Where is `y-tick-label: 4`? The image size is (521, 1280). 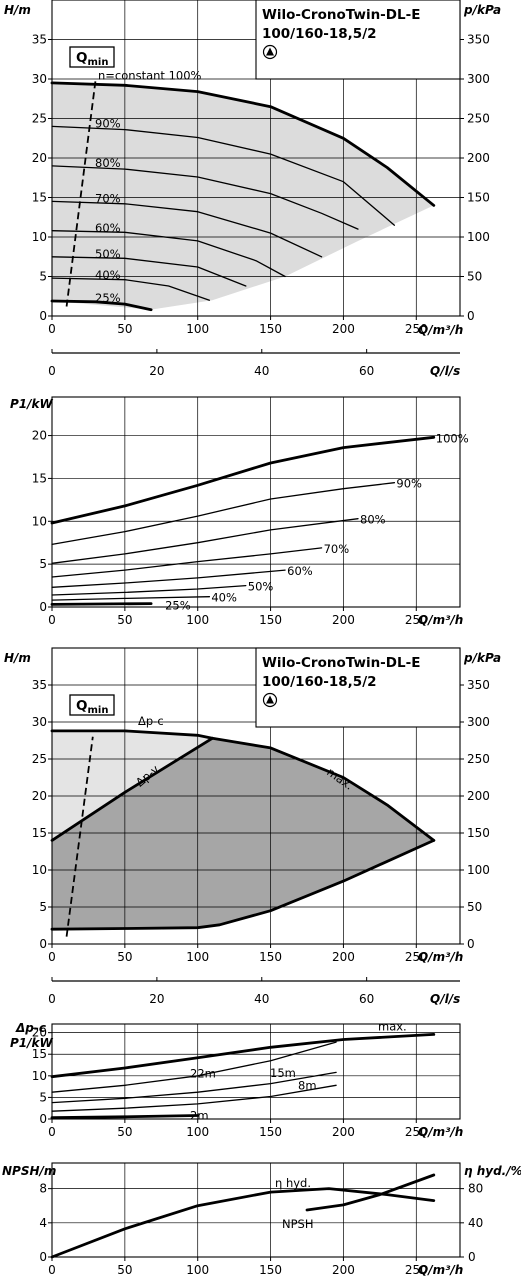
y-tick-label: 4 is located at coordinates (43, 1223).